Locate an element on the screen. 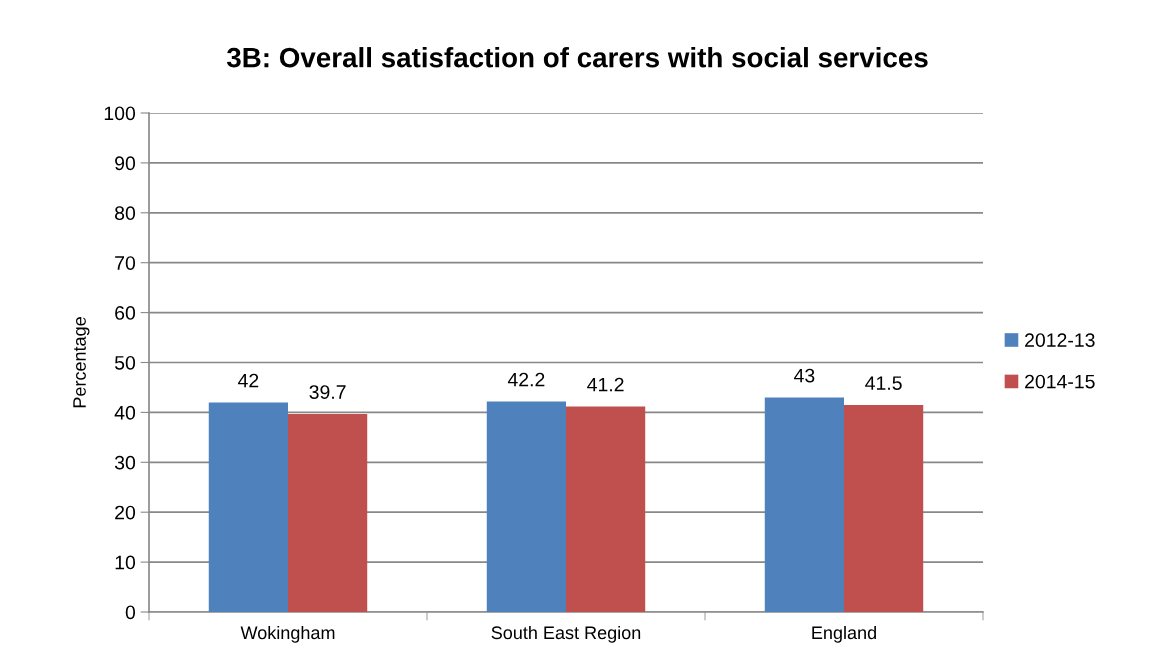 The image size is (1149, 671). y-tick-label: 90 is located at coordinates (125, 163).